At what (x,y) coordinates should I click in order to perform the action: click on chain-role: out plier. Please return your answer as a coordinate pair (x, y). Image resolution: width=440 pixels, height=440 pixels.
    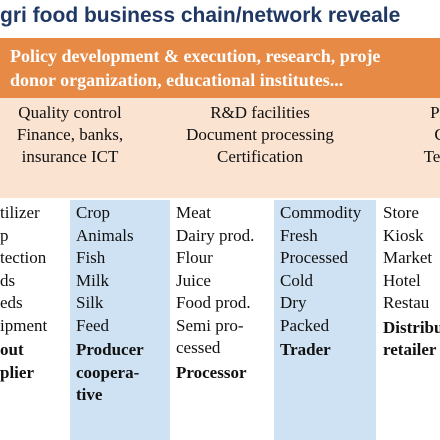
    Looking at the image, I should click on (34, 361).